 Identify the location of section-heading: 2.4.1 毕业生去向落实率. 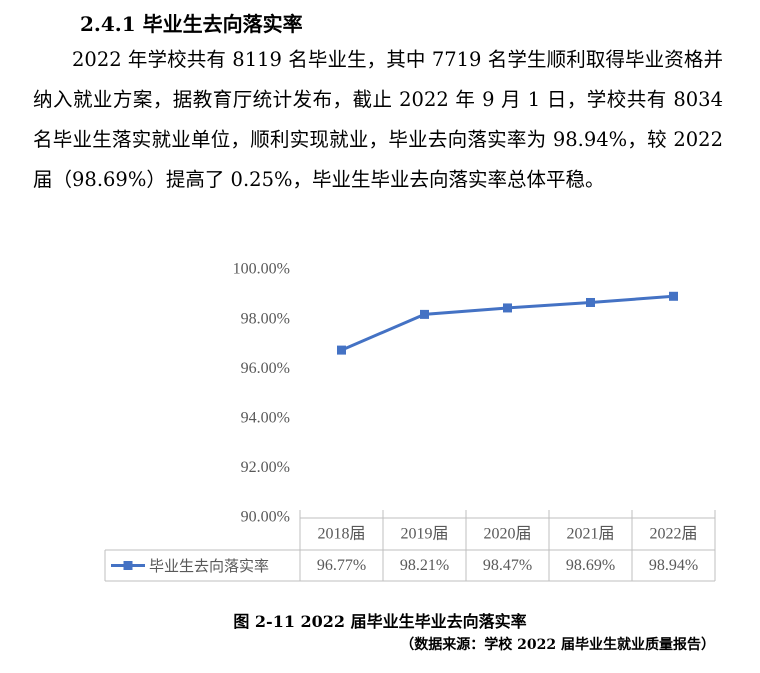
(191, 24).